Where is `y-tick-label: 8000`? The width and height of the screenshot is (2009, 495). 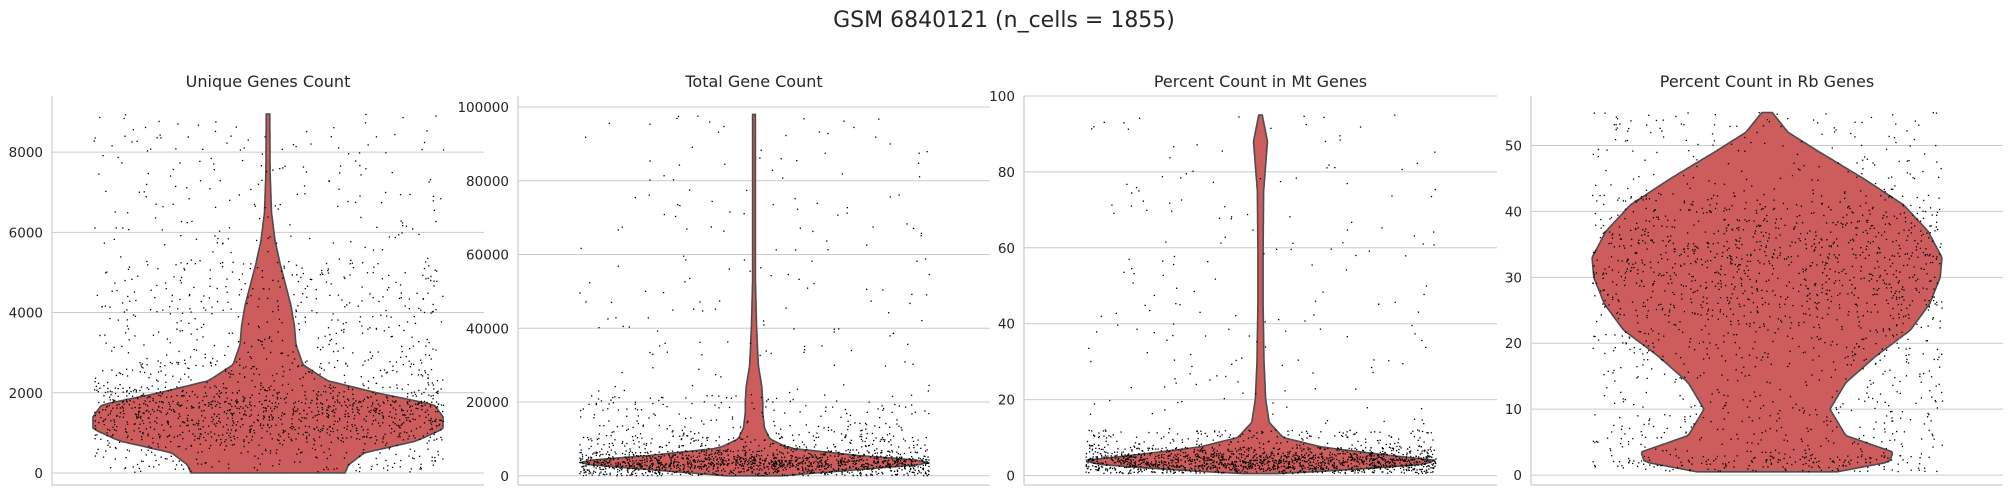 y-tick-label: 8000 is located at coordinates (26, 153).